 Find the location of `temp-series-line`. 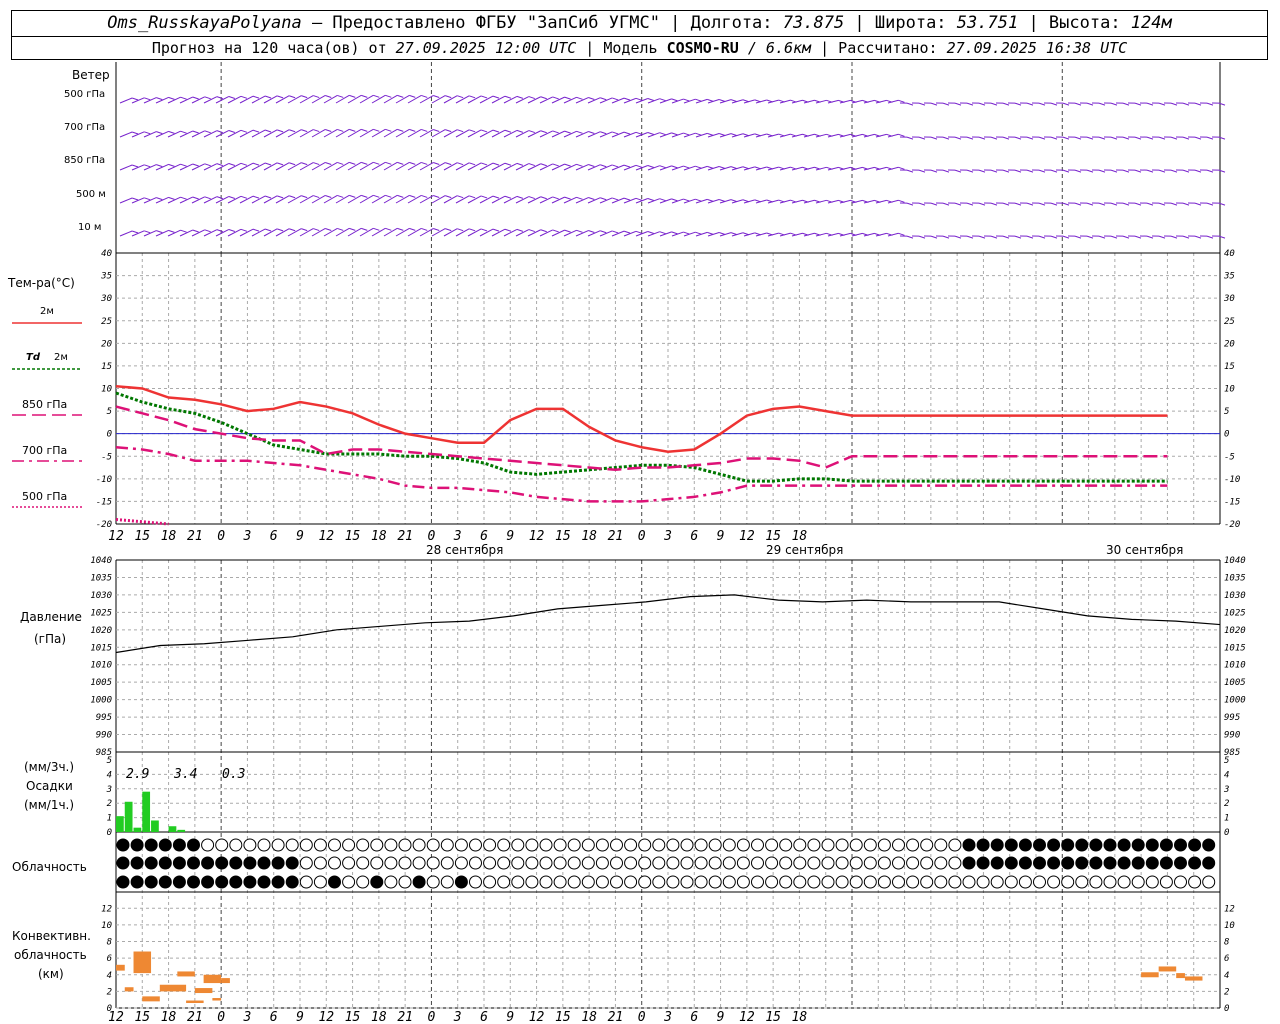

temp-series-line is located at coordinates (142, 521).